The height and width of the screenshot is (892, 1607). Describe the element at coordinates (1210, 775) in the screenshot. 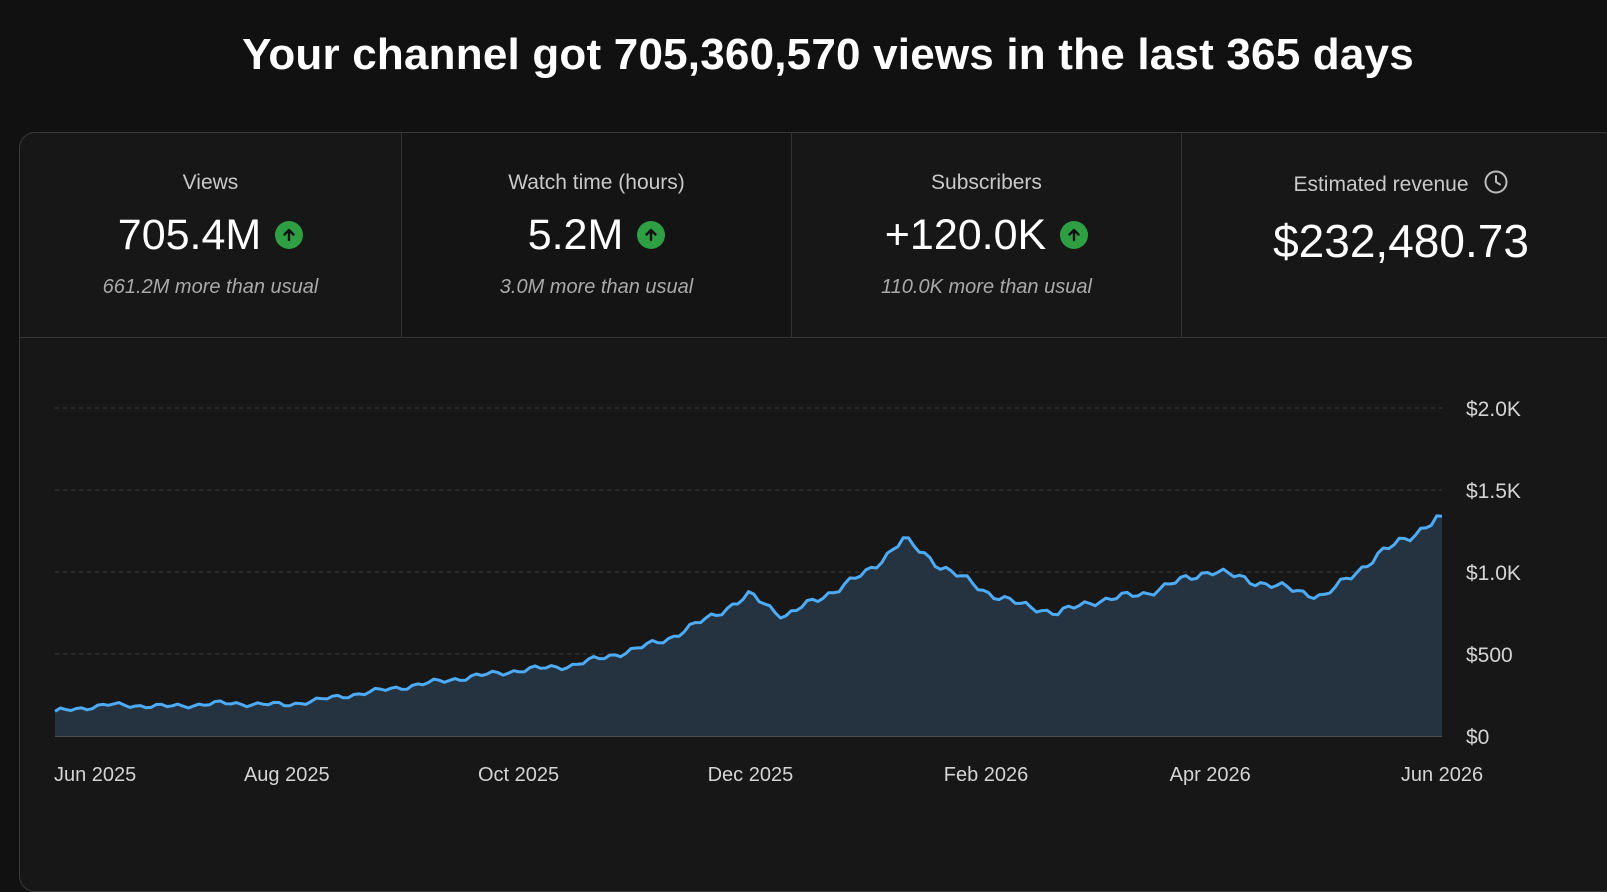

I see `x-tick-label: Apr 2026` at that location.